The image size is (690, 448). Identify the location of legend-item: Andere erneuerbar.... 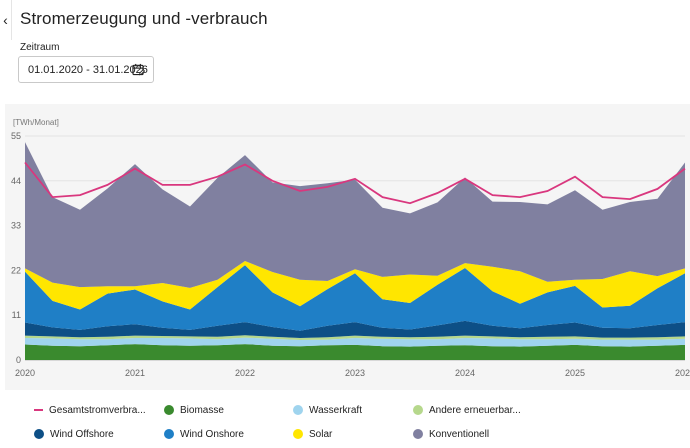
(467, 410).